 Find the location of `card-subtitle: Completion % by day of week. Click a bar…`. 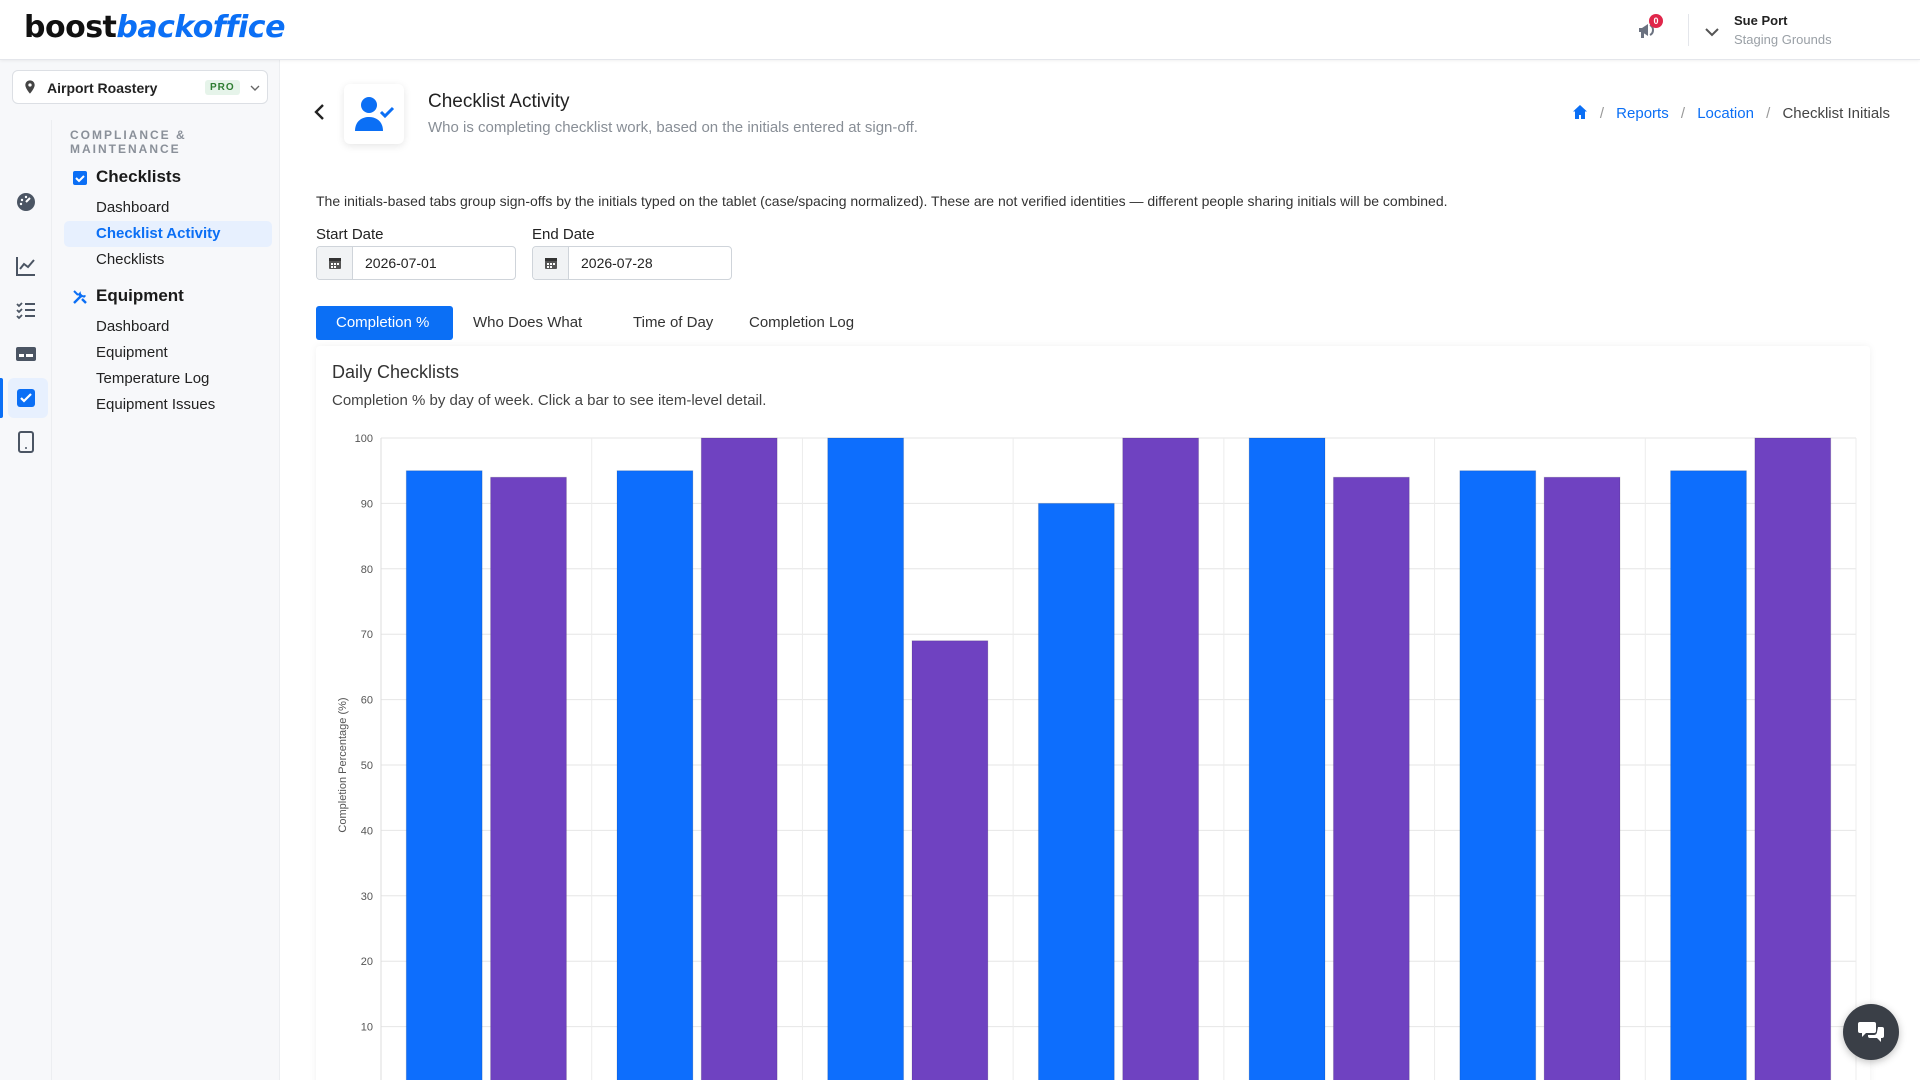

card-subtitle: Completion % by day of week. Click a bar… is located at coordinates (549, 400).